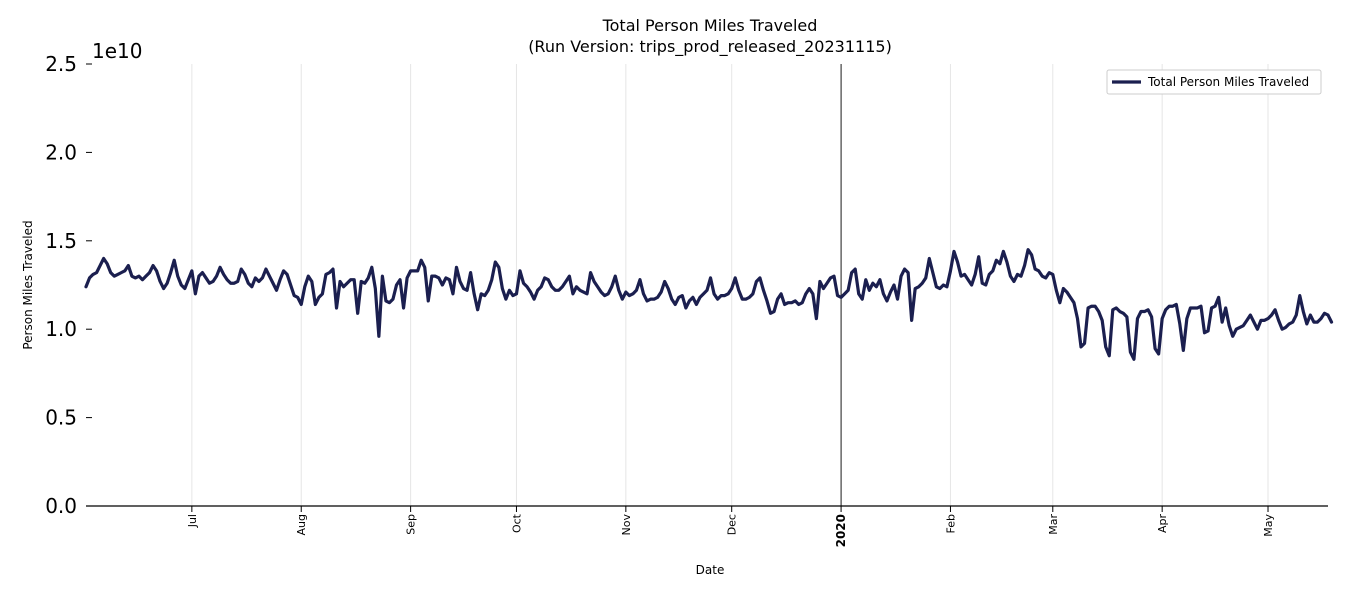  Describe the element at coordinates (192, 521) in the screenshot. I see `x-tick-label: Jul` at that location.